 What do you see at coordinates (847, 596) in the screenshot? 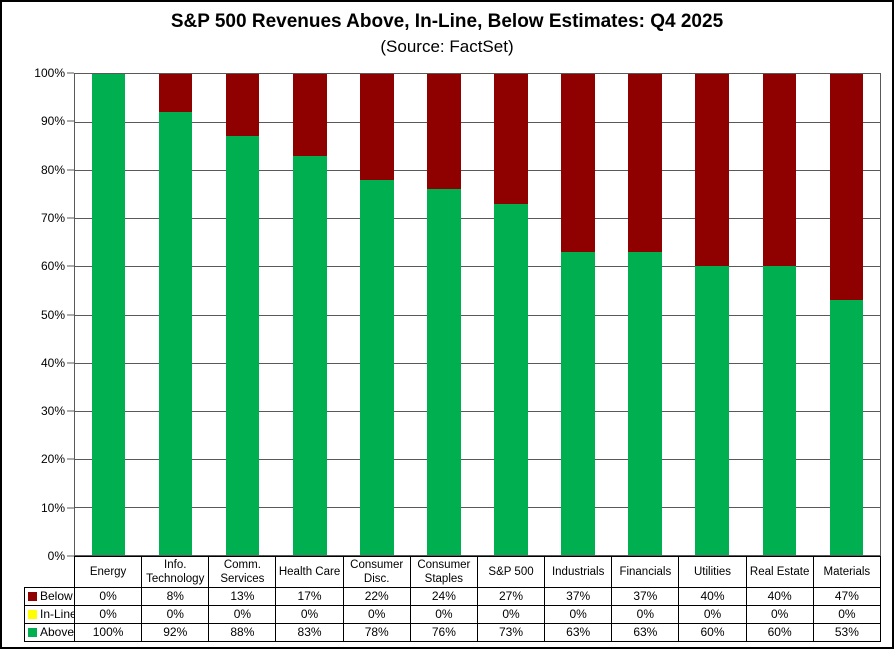
I see `table-value-cell: 47%` at bounding box center [847, 596].